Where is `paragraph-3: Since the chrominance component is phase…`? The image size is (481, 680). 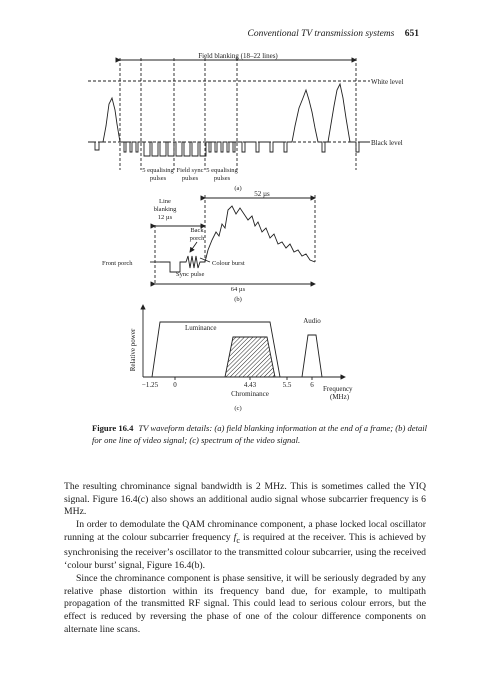 paragraph-3: Since the chrominance component is phase… is located at coordinates (245, 603).